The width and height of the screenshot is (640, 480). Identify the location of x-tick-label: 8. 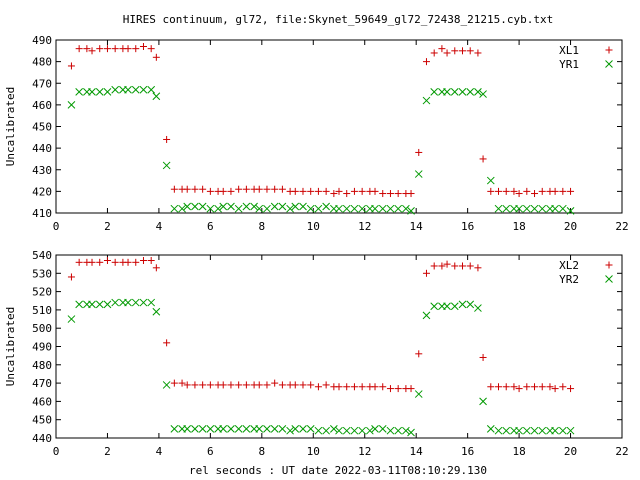
(262, 226).